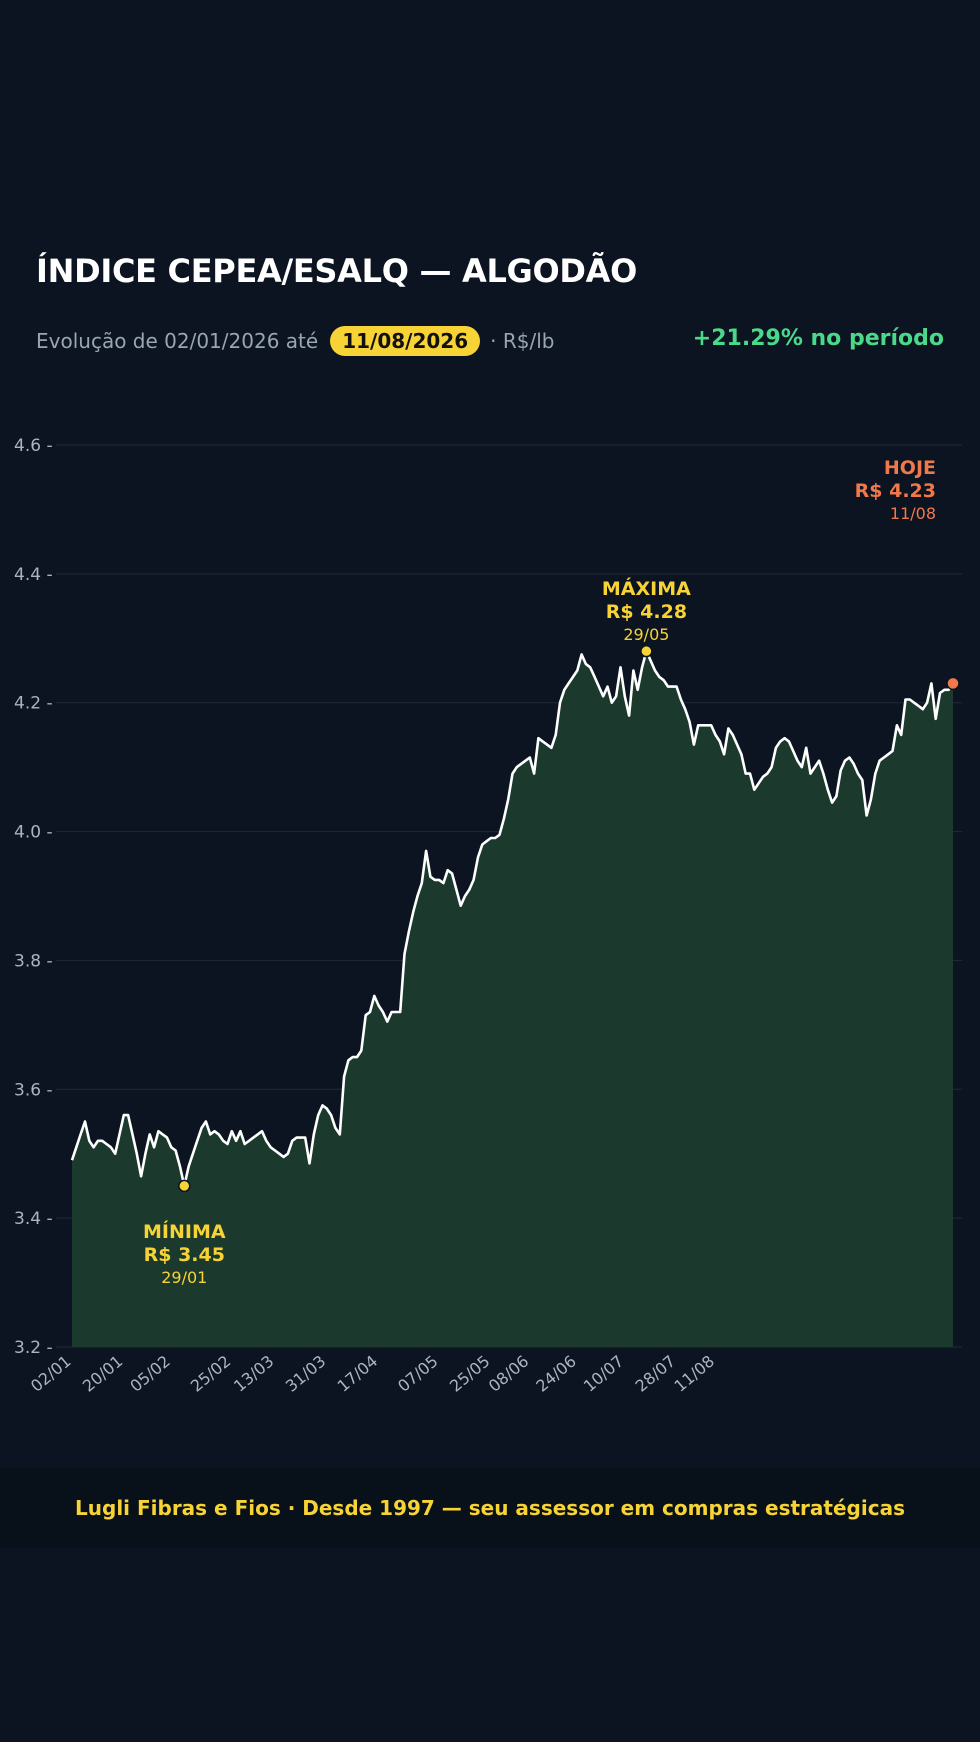 Image resolution: width=980 pixels, height=1742 pixels. I want to click on y-tick-label: 3.2 -, so click(33, 1348).